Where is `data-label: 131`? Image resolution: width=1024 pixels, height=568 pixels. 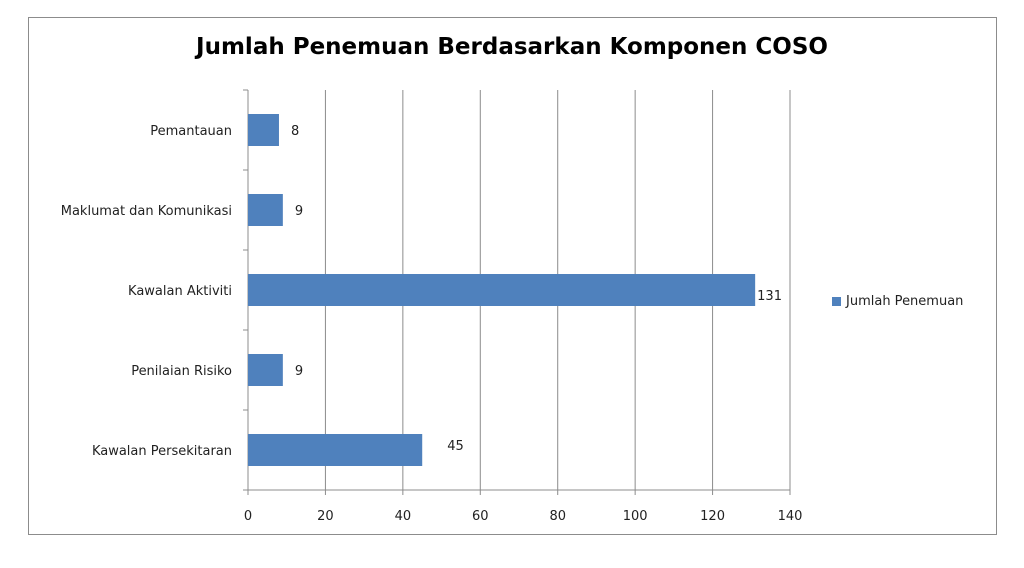
data-label: 131 is located at coordinates (769, 296).